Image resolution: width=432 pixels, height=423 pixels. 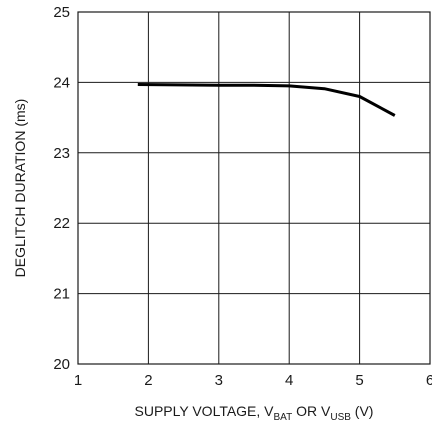 What do you see at coordinates (283, 417) in the screenshot?
I see `x-axis-label-sub-bat: BAT` at bounding box center [283, 417].